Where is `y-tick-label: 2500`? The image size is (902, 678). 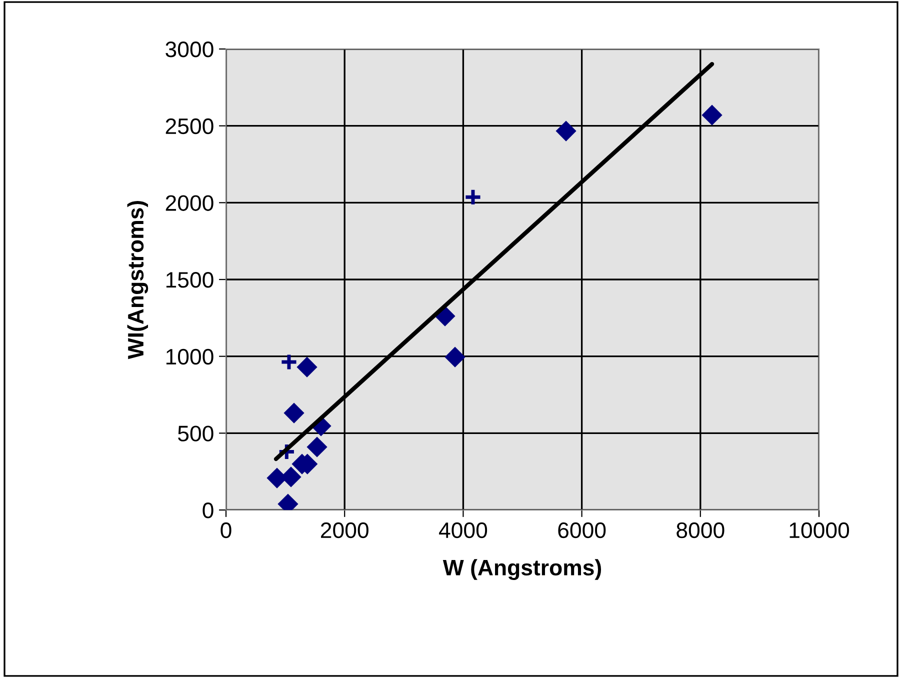 y-tick-label: 2500 is located at coordinates (190, 126).